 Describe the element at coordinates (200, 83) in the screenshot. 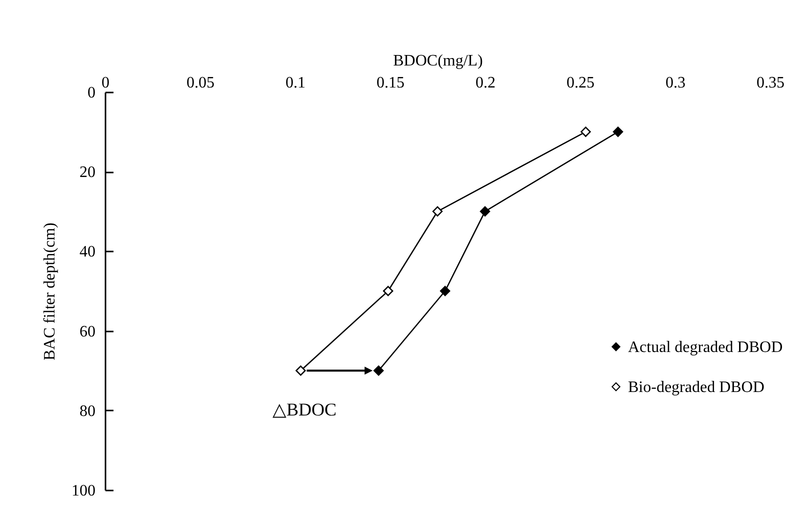

I see `x-tick-label: 0.05` at that location.